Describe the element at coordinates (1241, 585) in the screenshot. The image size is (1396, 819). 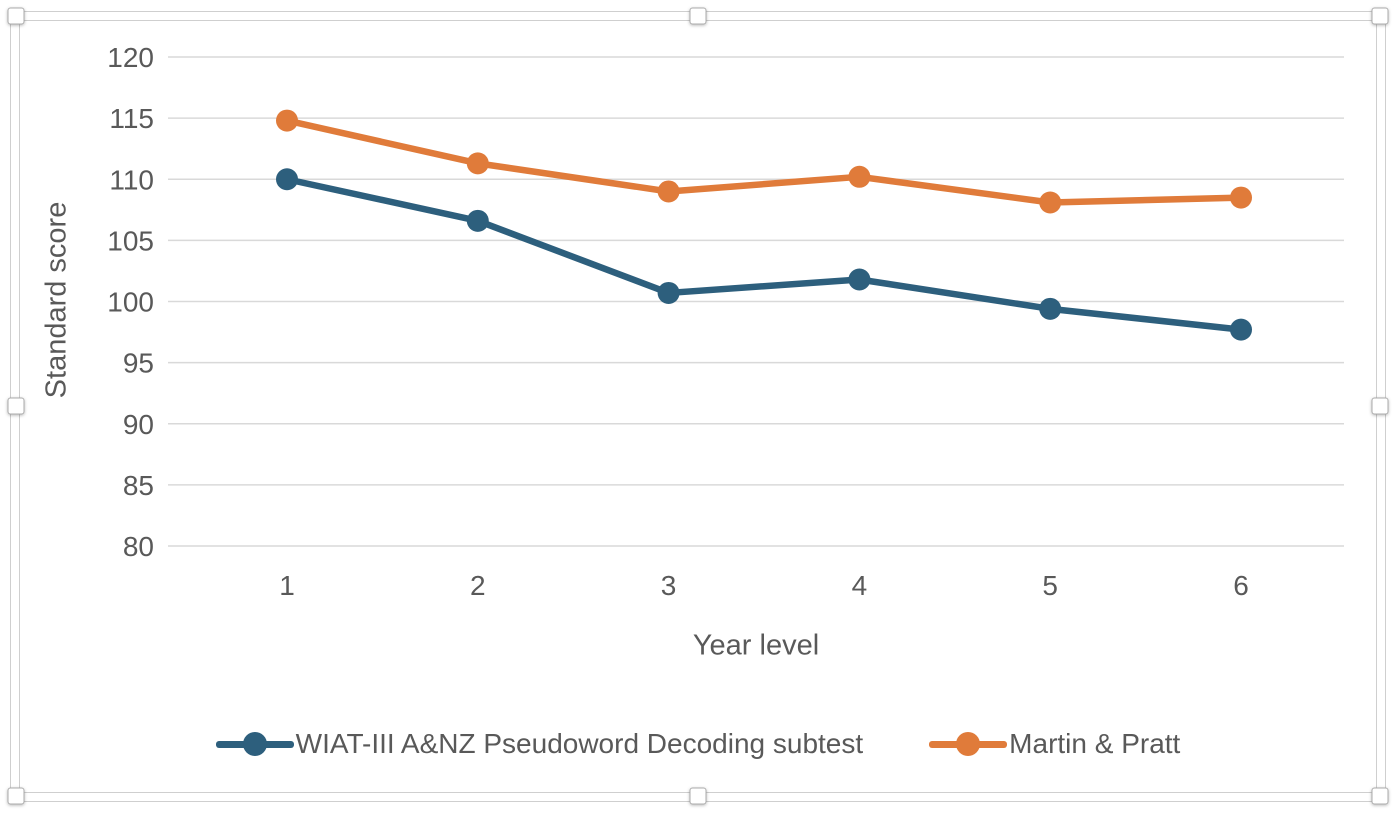
I see `x-tick-label-6: 6` at that location.